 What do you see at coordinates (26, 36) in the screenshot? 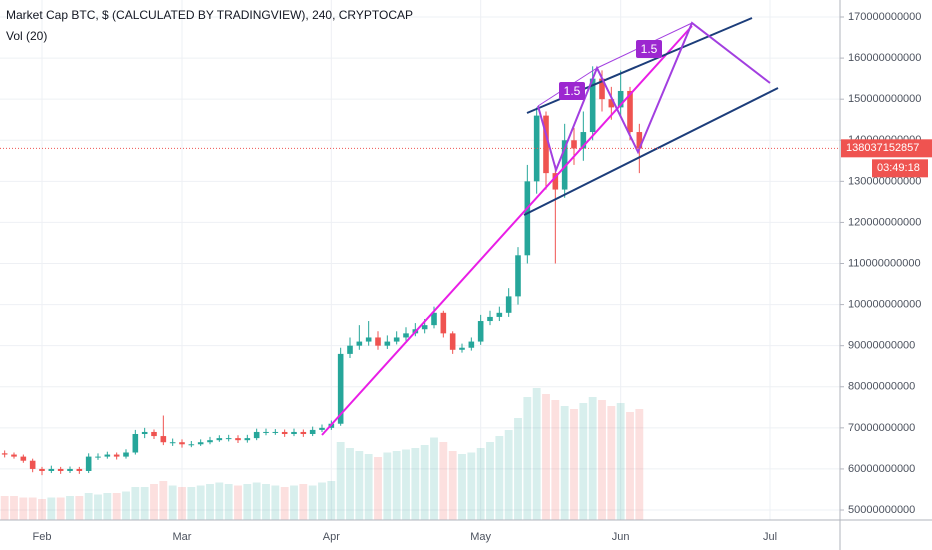
I see `subtitle: Vol (20)` at bounding box center [26, 36].